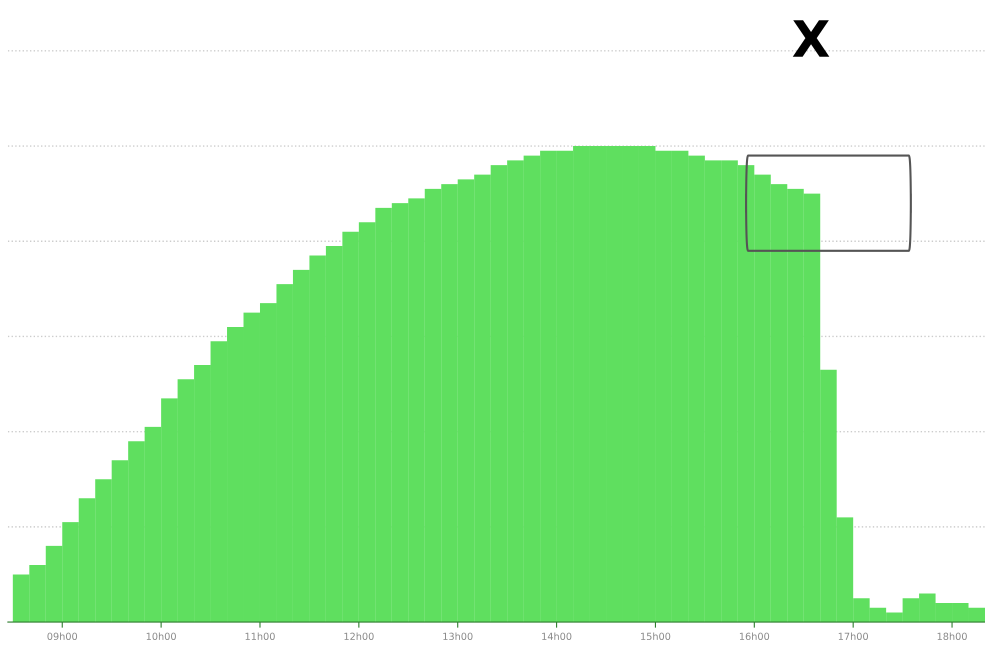 The image size is (985, 648). I want to click on x-tick-label: 15h00, so click(655, 636).